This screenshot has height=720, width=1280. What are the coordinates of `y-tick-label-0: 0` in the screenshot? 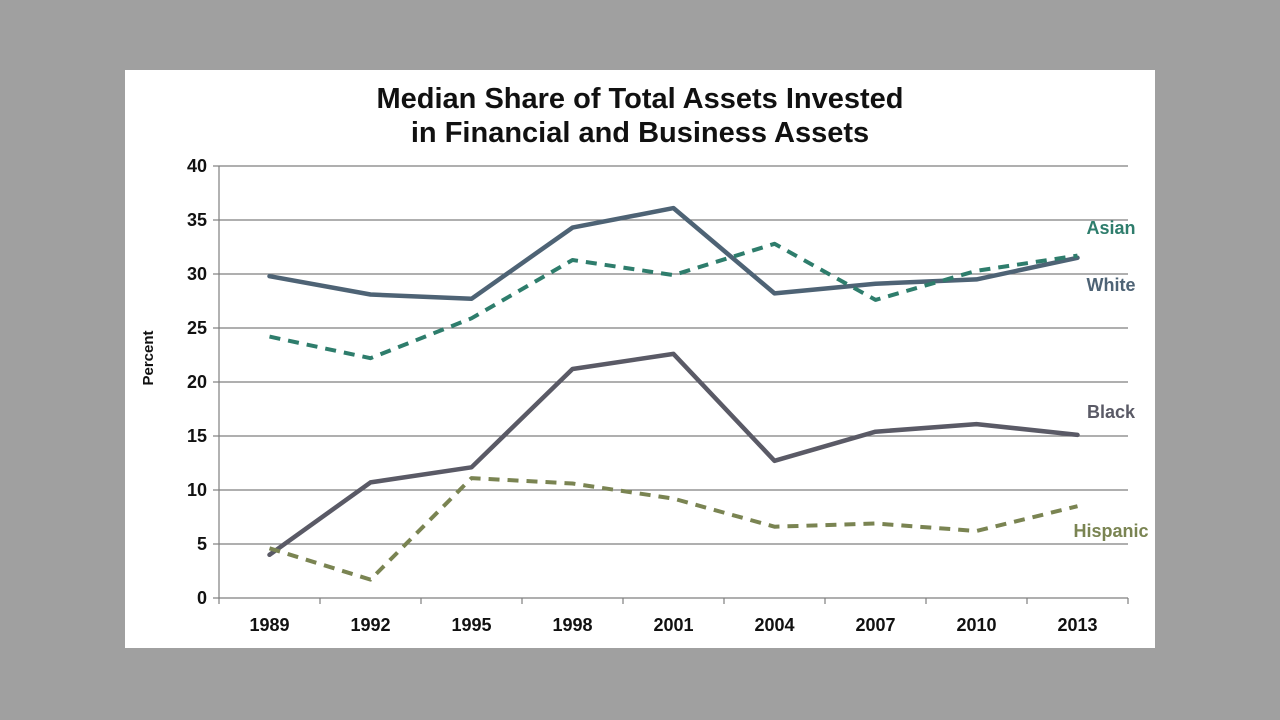 It's located at (202, 598).